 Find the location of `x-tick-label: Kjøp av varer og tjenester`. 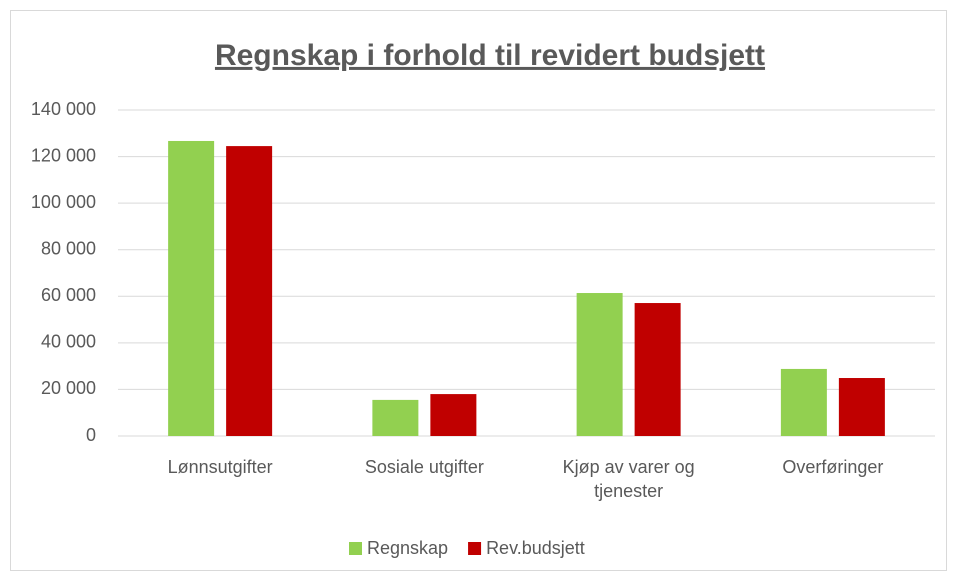

x-tick-label: Kjøp av varer og tjenester is located at coordinates (628, 479).